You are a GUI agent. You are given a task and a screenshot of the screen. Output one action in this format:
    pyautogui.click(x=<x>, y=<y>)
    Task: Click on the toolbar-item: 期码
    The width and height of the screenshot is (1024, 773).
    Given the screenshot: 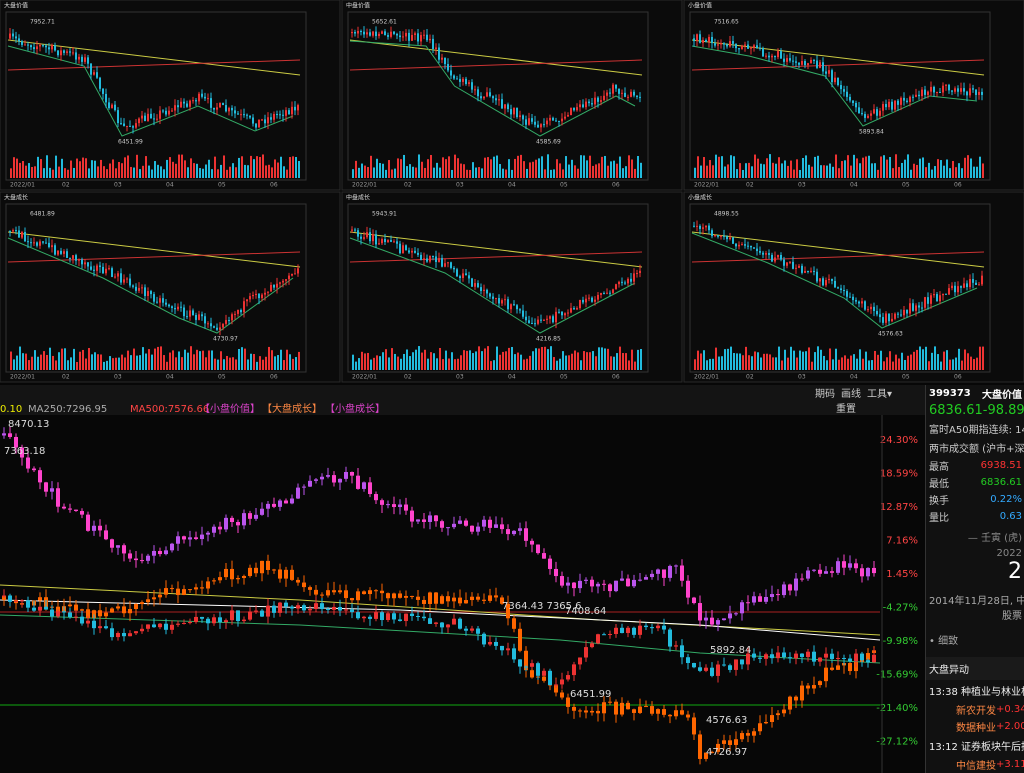 What is the action you would take?
    pyautogui.click(x=825, y=394)
    